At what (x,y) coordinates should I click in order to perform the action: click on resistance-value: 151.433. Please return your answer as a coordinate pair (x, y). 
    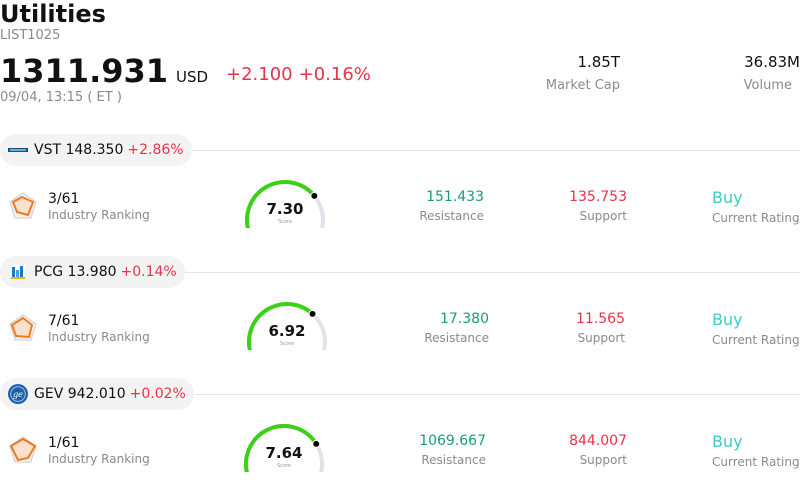
    Looking at the image, I should click on (455, 197).